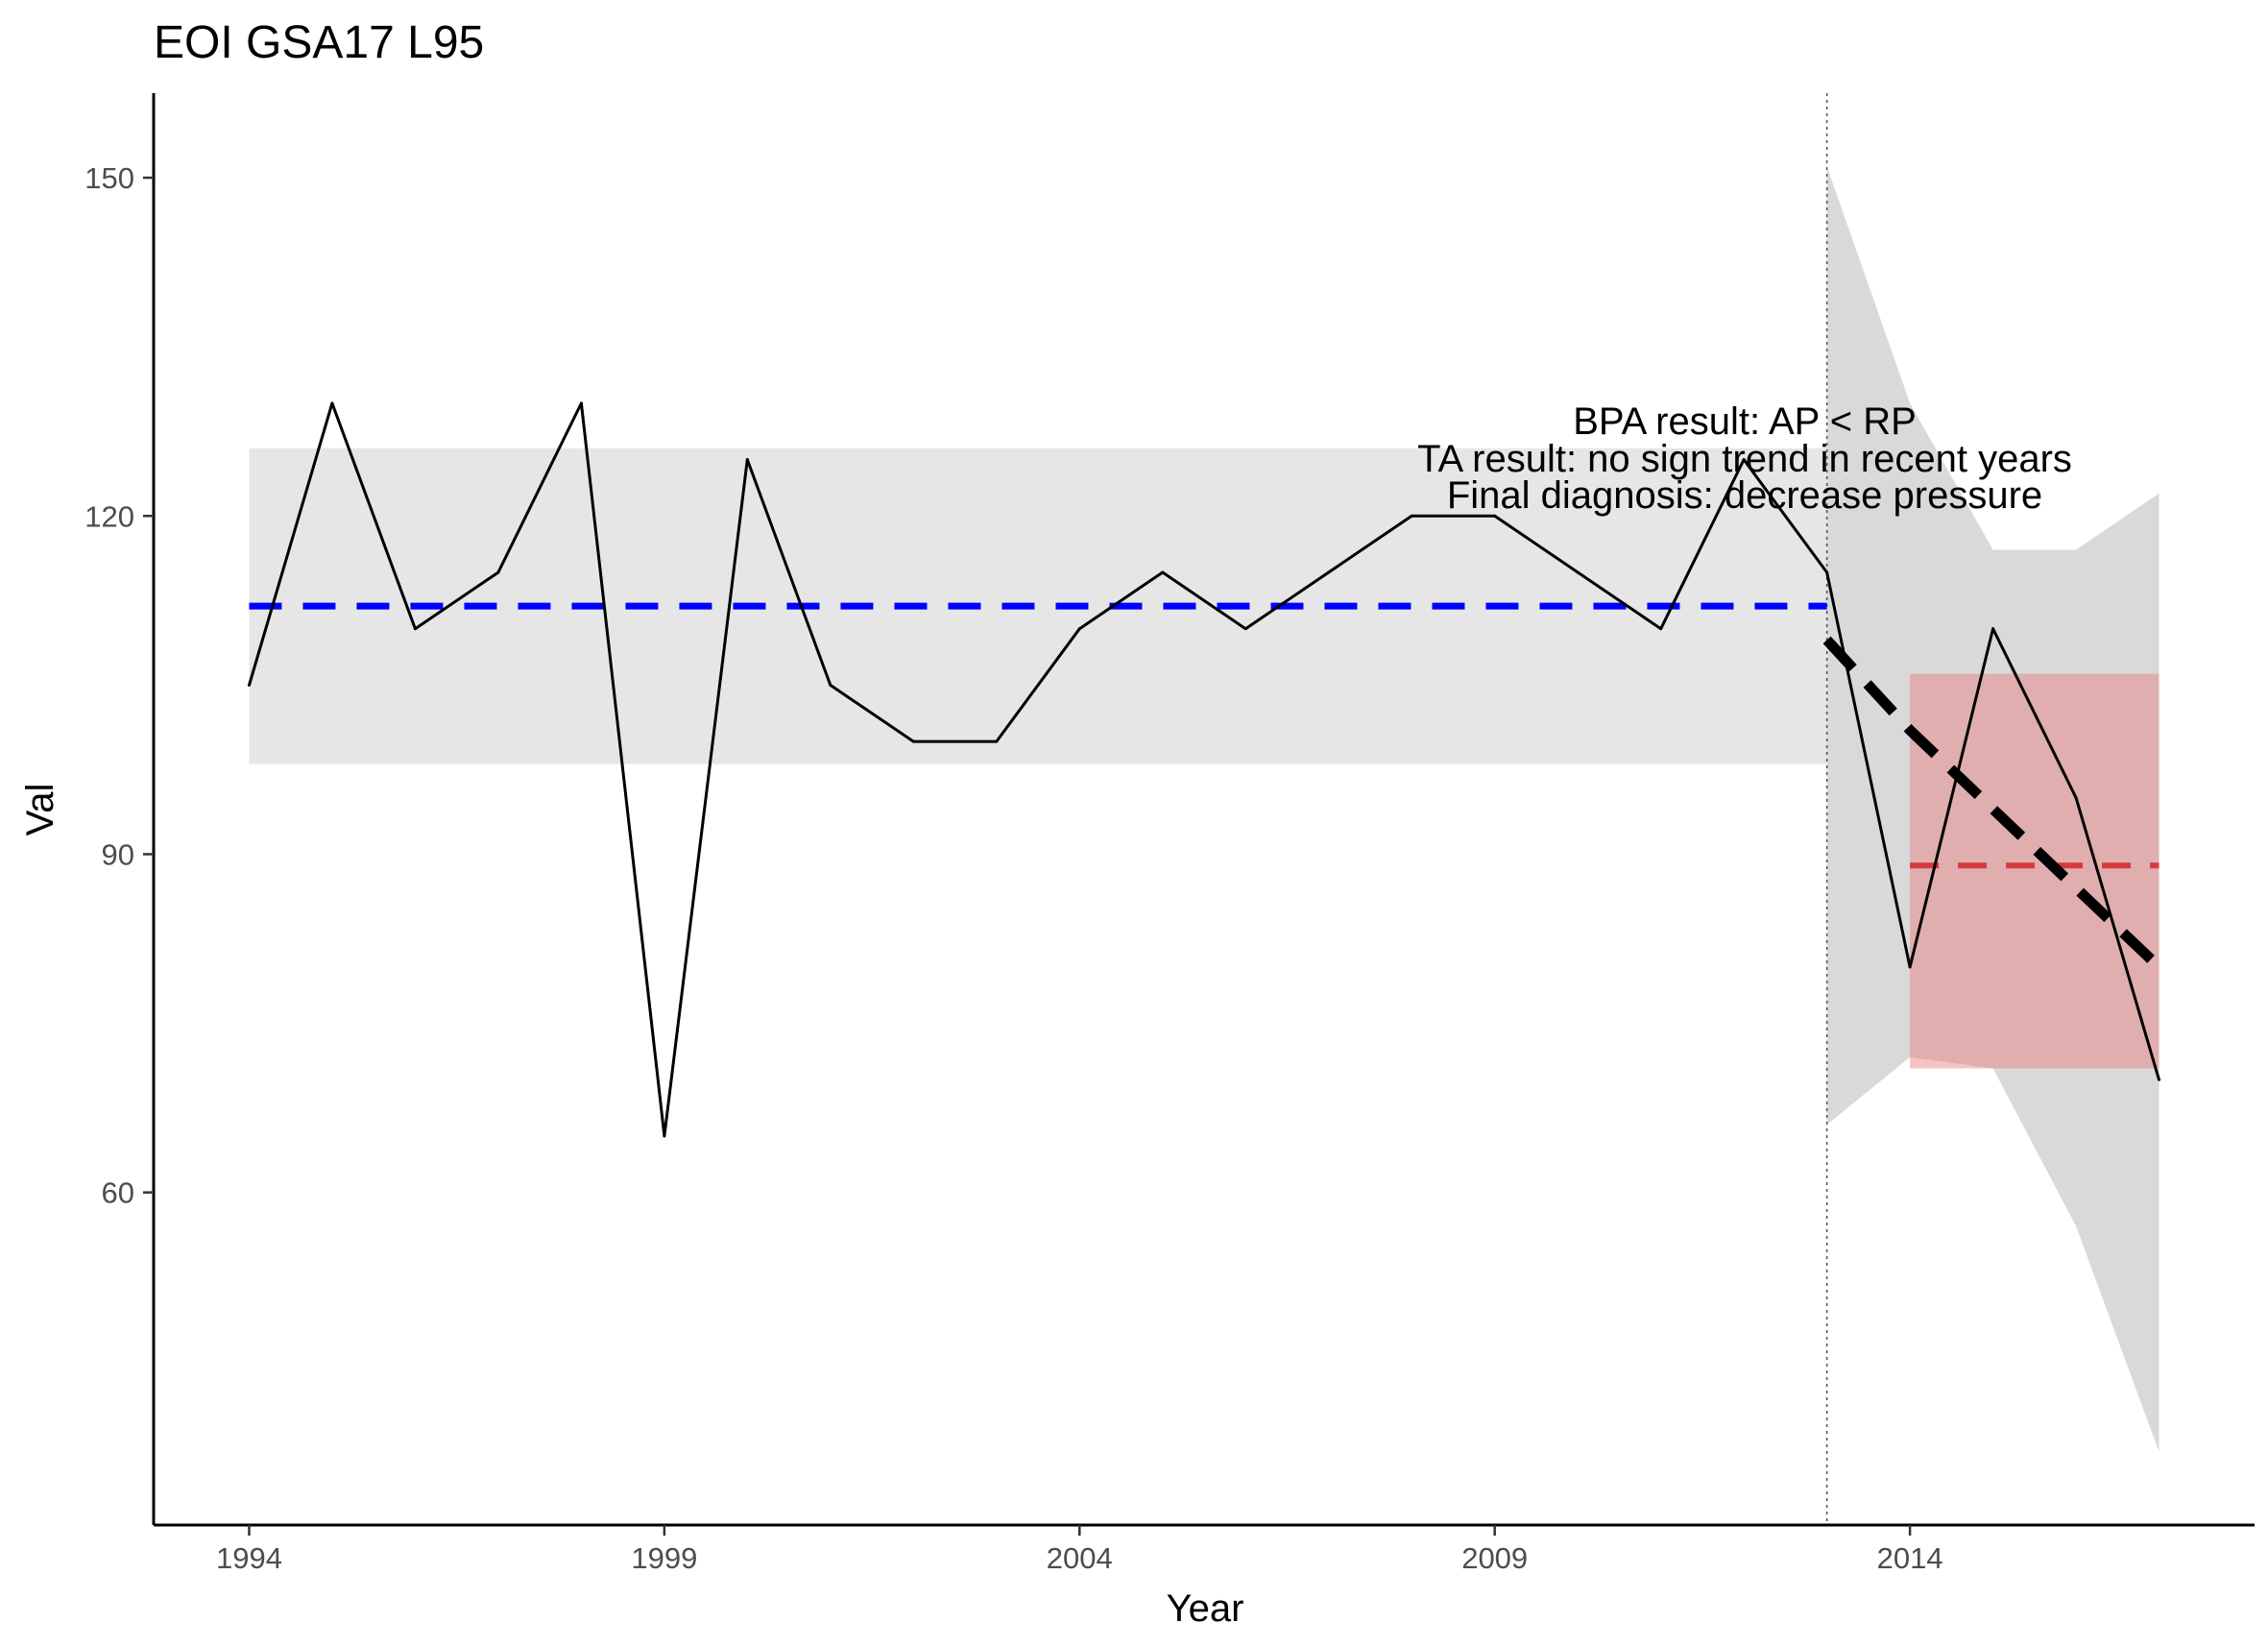 This screenshot has height=1647, width=2268. I want to click on x-ticks-layer: 1994 1999 2004 2009 2014, so click(1079, 1550).